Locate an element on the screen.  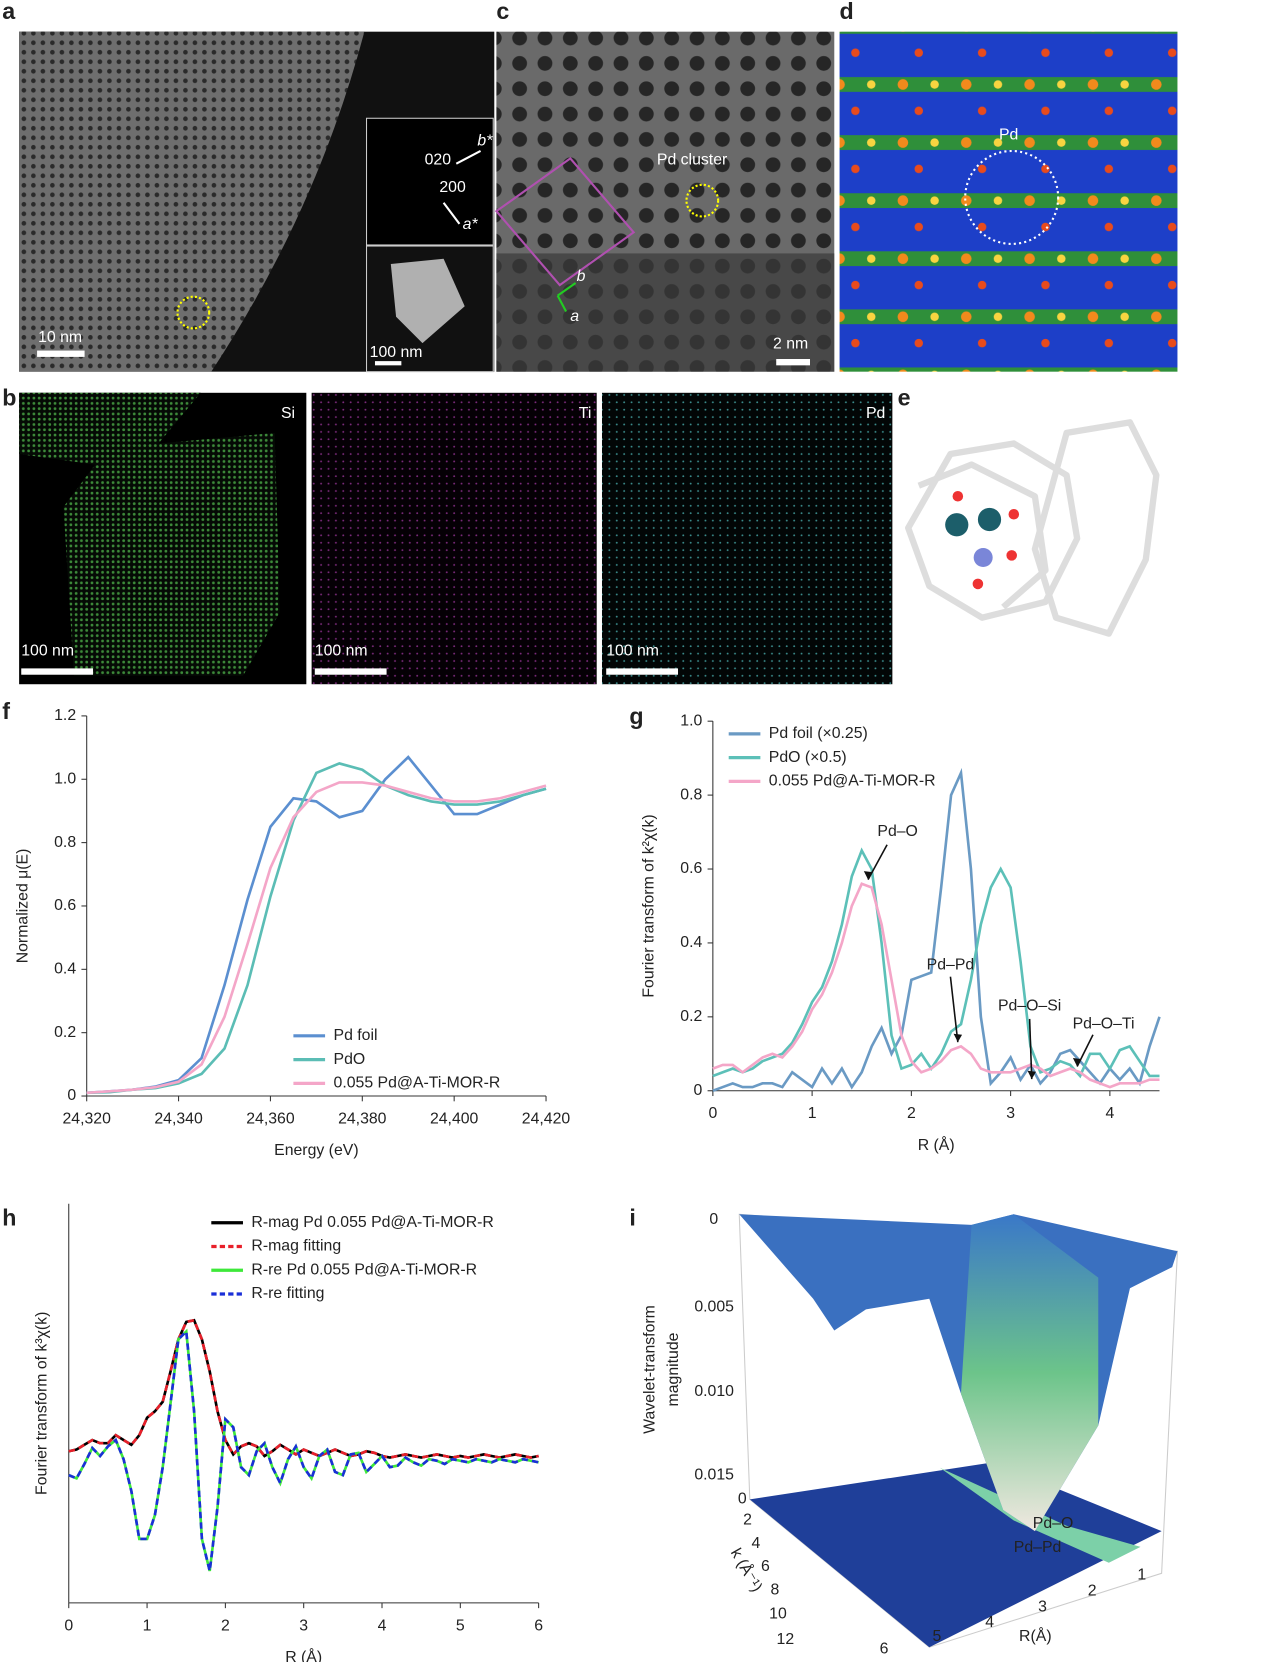
panel-d: Pd is located at coordinates (1008, 201).